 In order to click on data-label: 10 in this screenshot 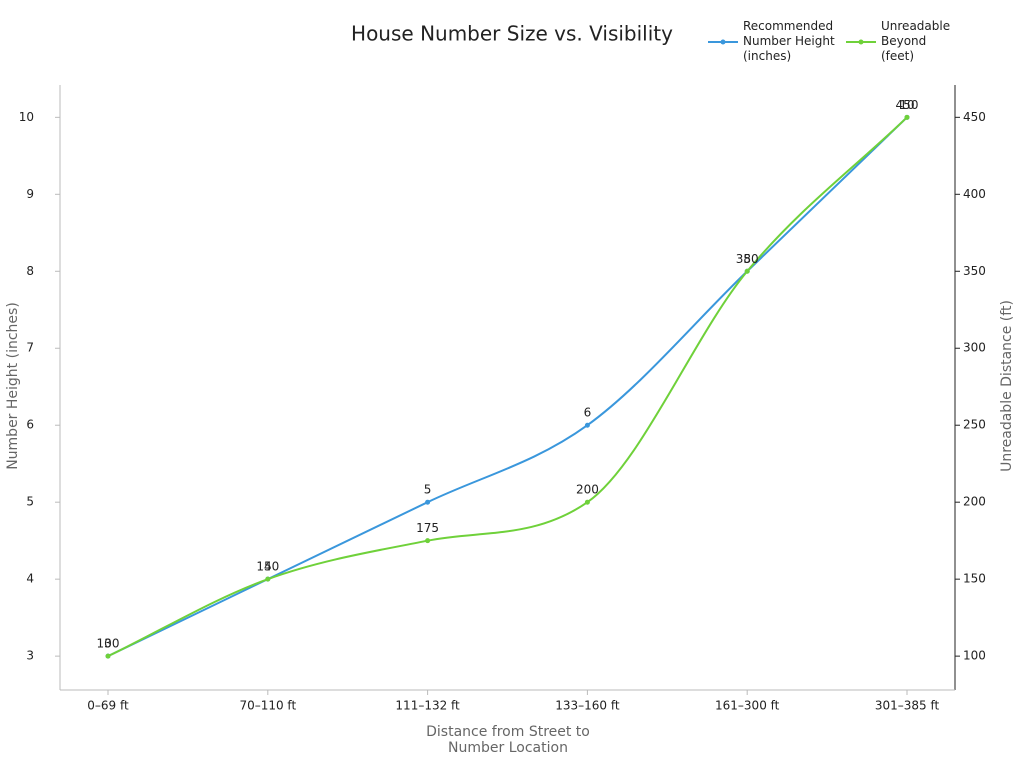, I will do `click(906, 105)`.